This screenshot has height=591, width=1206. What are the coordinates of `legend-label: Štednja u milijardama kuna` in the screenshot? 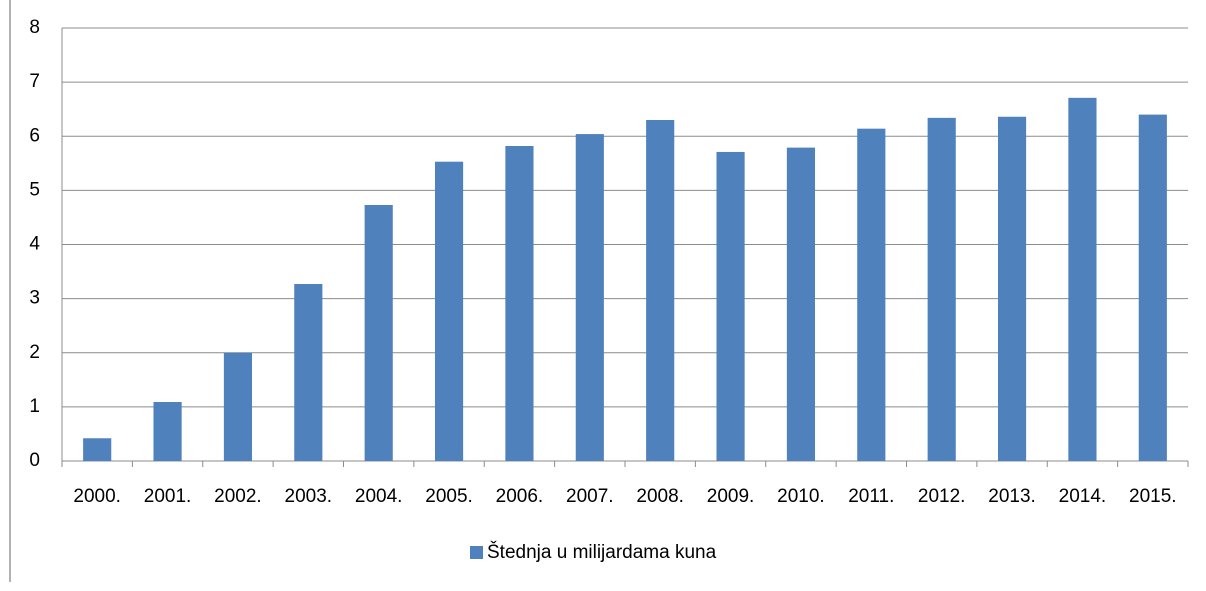 It's located at (602, 552).